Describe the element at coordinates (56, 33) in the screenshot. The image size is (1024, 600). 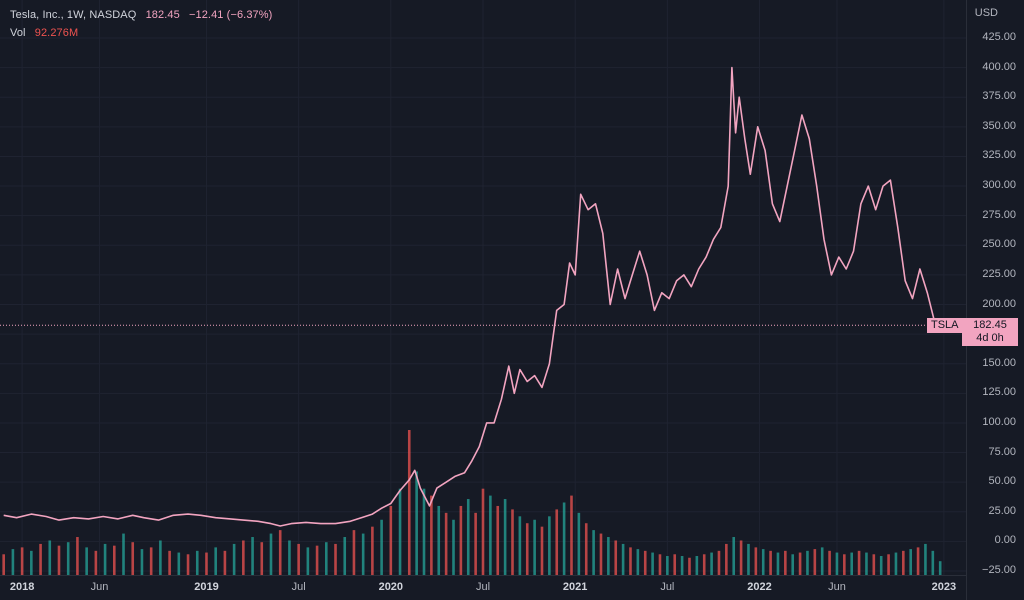
I see `volume-value: 92.276M` at that location.